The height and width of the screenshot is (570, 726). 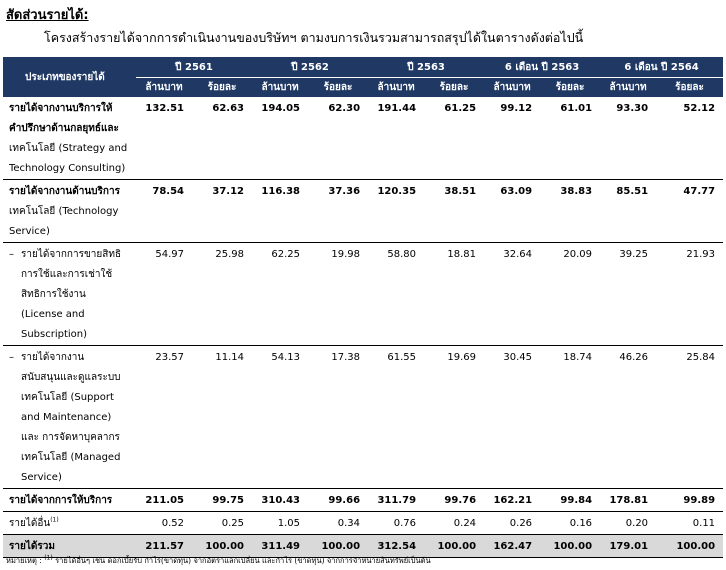 I want to click on value-cell: 99.84, so click(x=570, y=500).